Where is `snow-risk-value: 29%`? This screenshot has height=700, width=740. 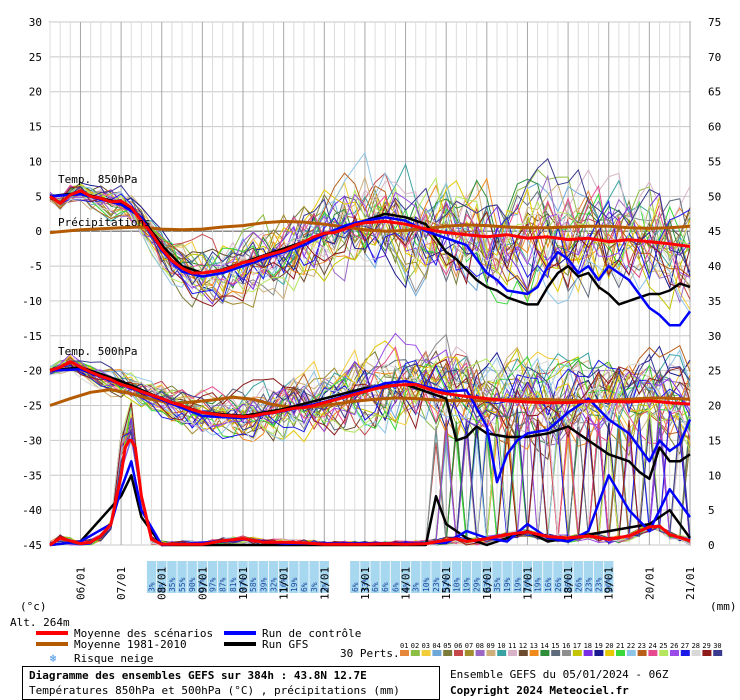 snow-risk-value: 29% is located at coordinates (477, 584).